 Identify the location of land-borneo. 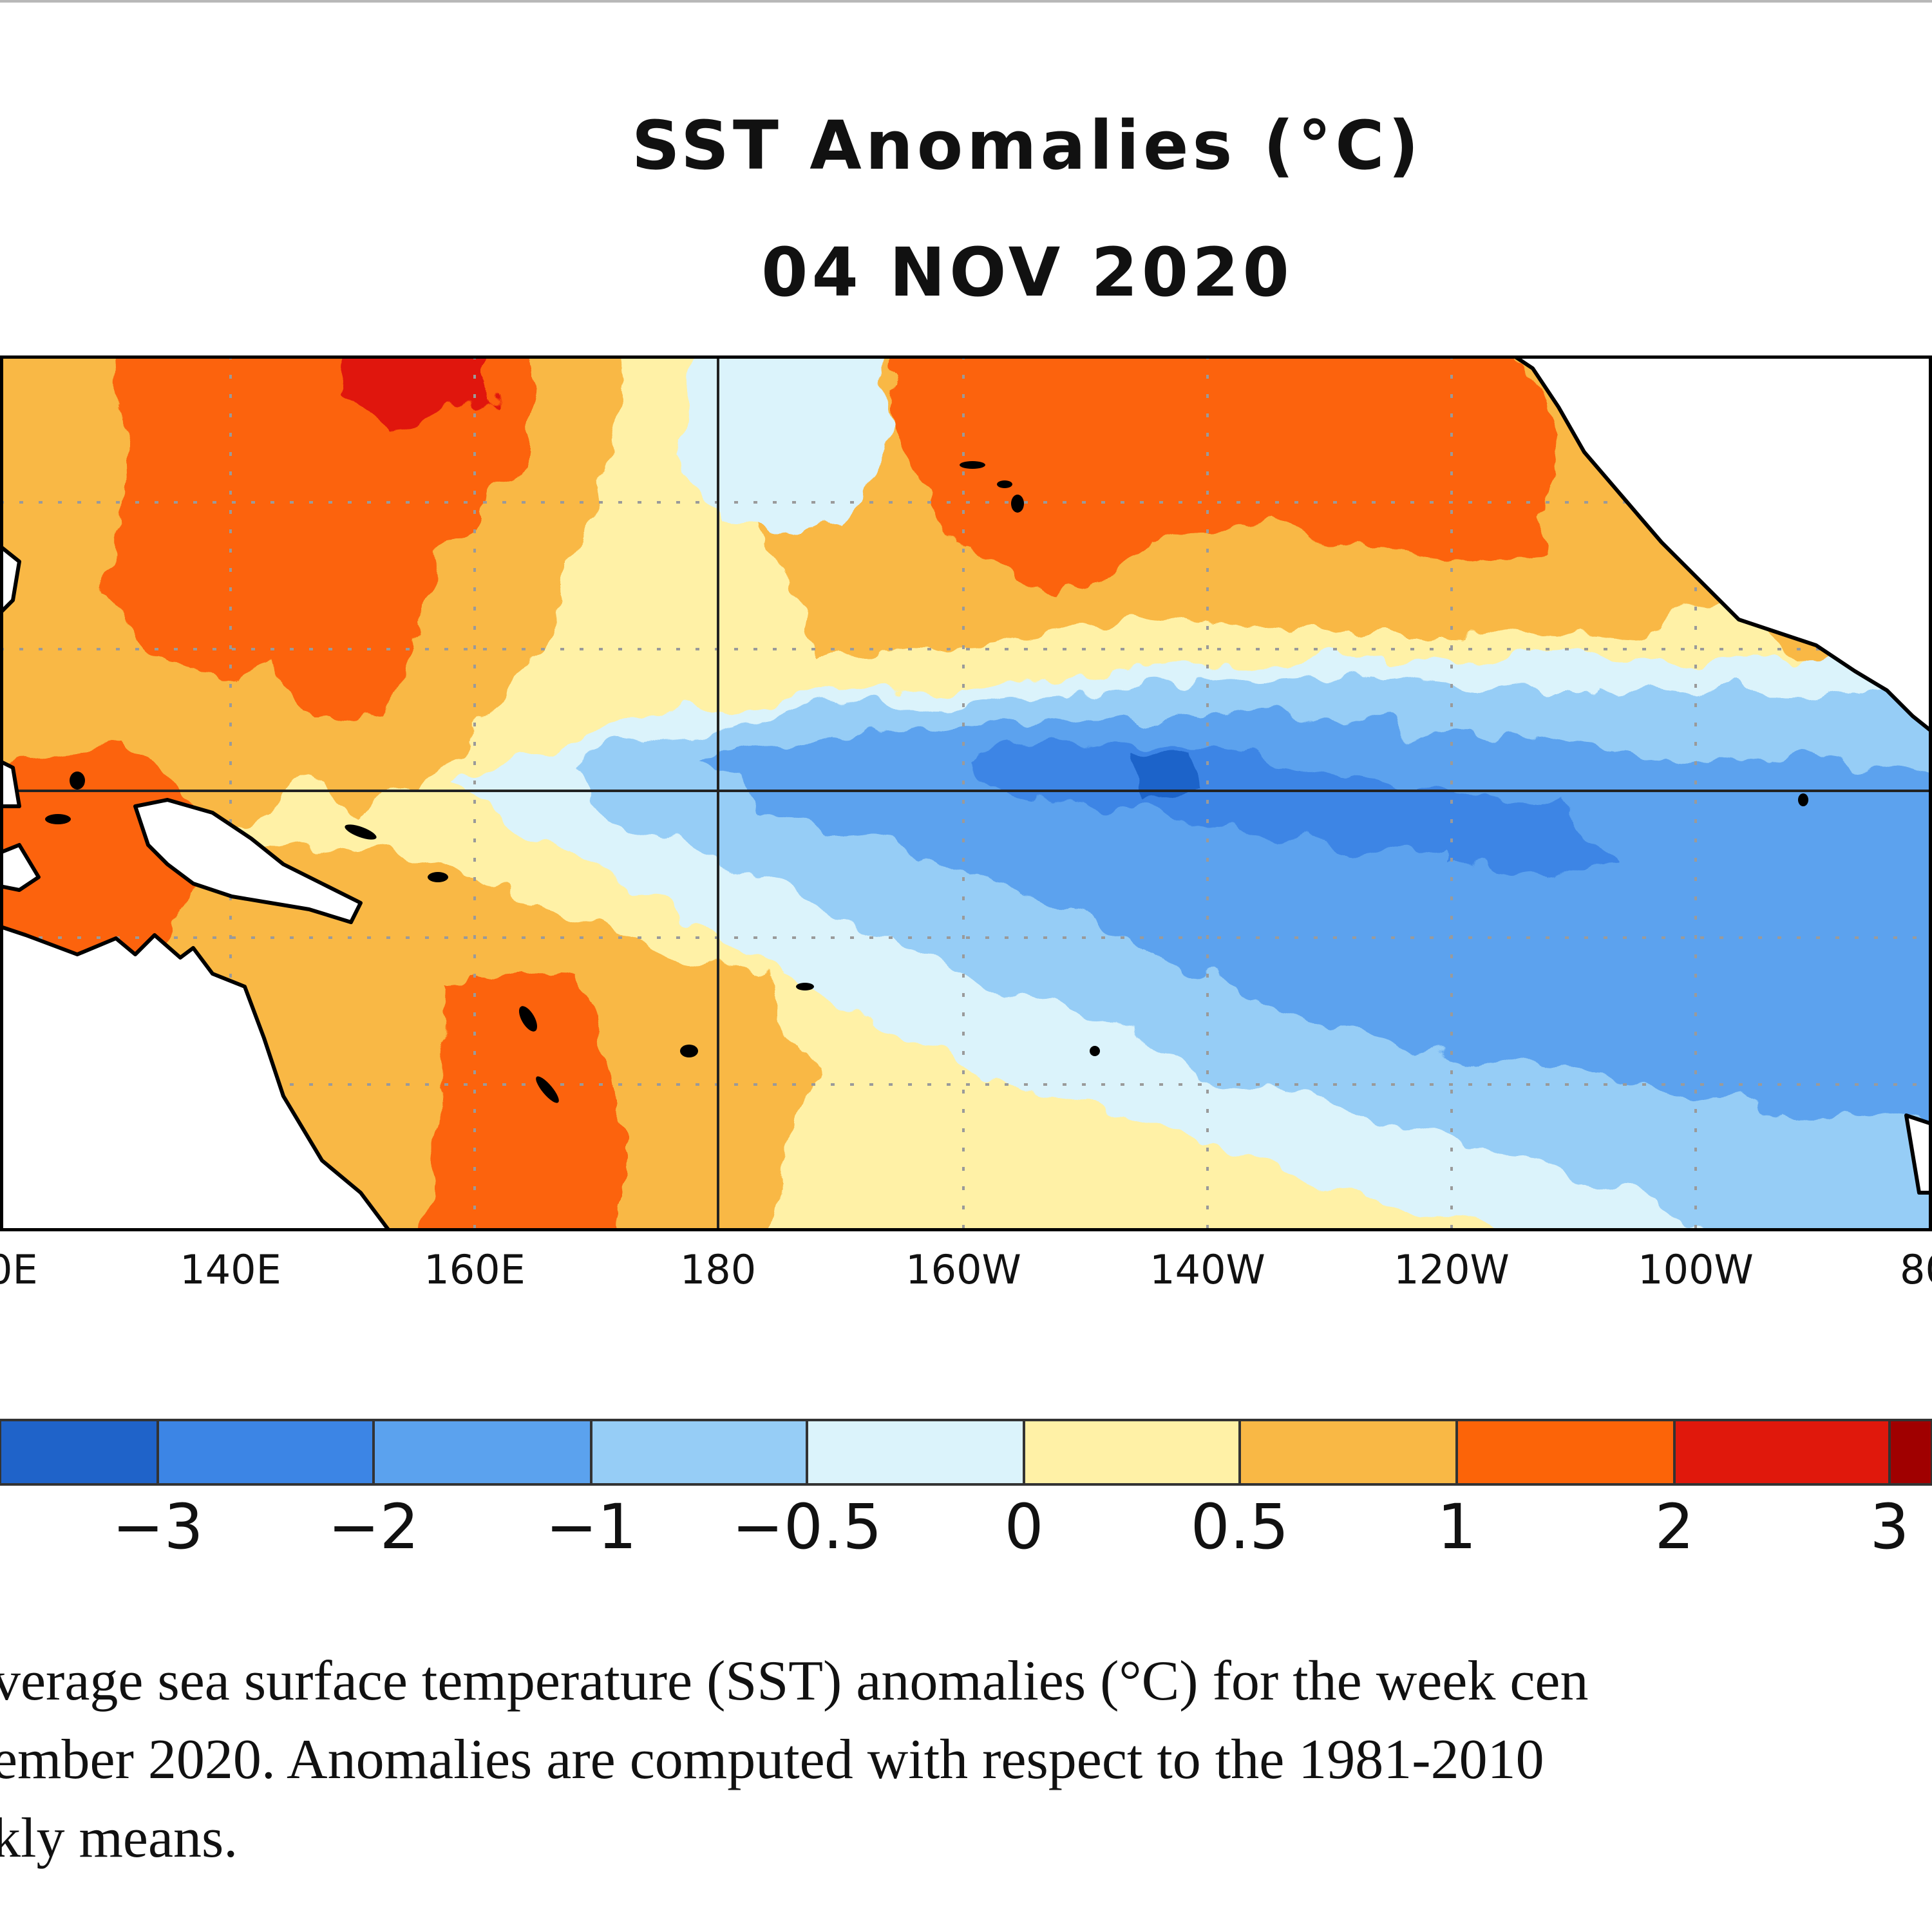
(10, 783).